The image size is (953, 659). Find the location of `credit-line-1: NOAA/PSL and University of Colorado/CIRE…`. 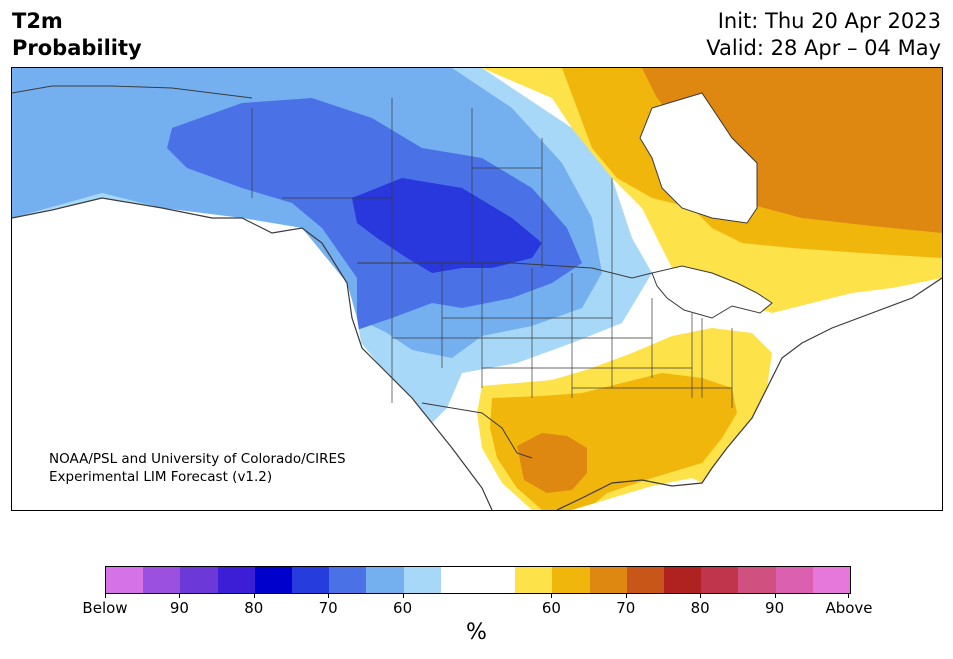

credit-line-1: NOAA/PSL and University of Colorado/CIRE… is located at coordinates (197, 459).